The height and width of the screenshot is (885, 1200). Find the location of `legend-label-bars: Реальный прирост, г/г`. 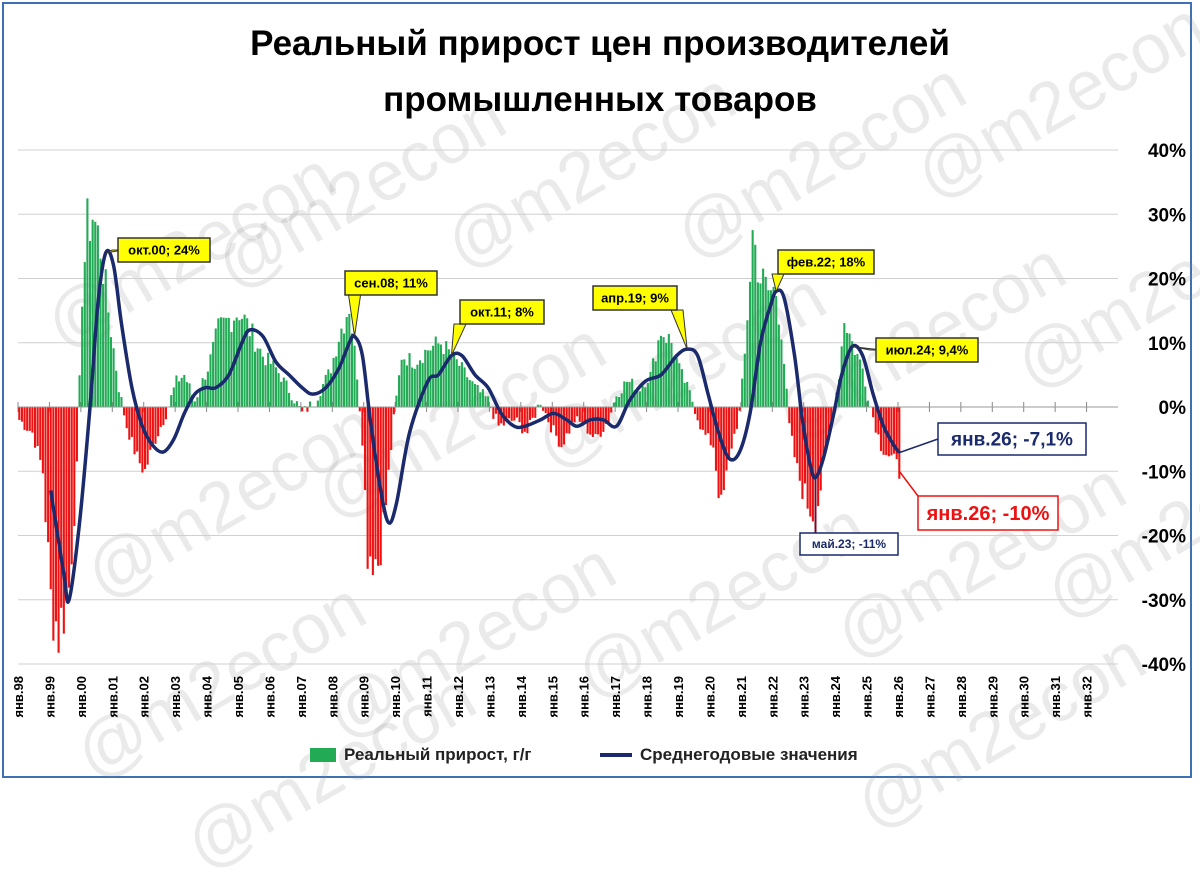

legend-label-bars: Реальный прирост, г/г is located at coordinates (438, 755).